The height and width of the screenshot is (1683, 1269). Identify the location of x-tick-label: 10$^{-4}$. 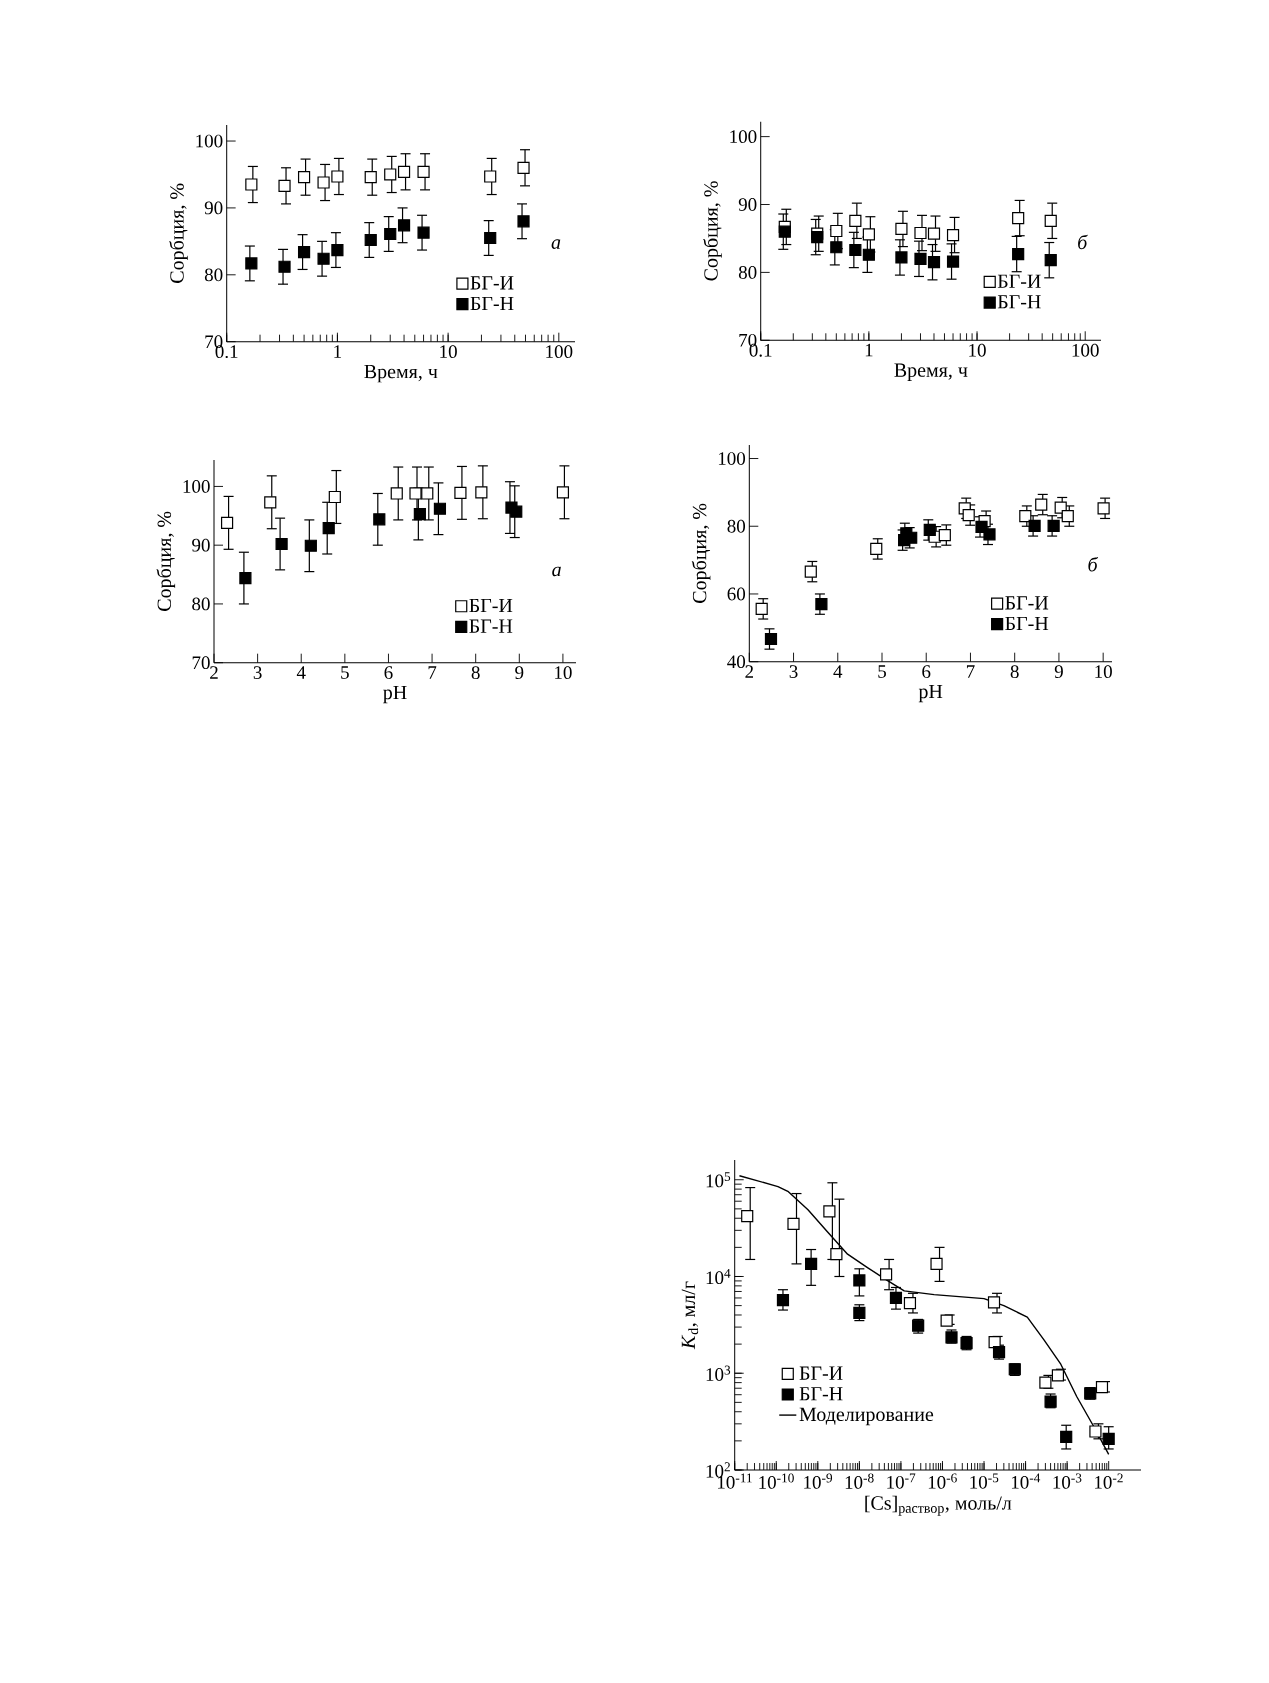
(1026, 1481).